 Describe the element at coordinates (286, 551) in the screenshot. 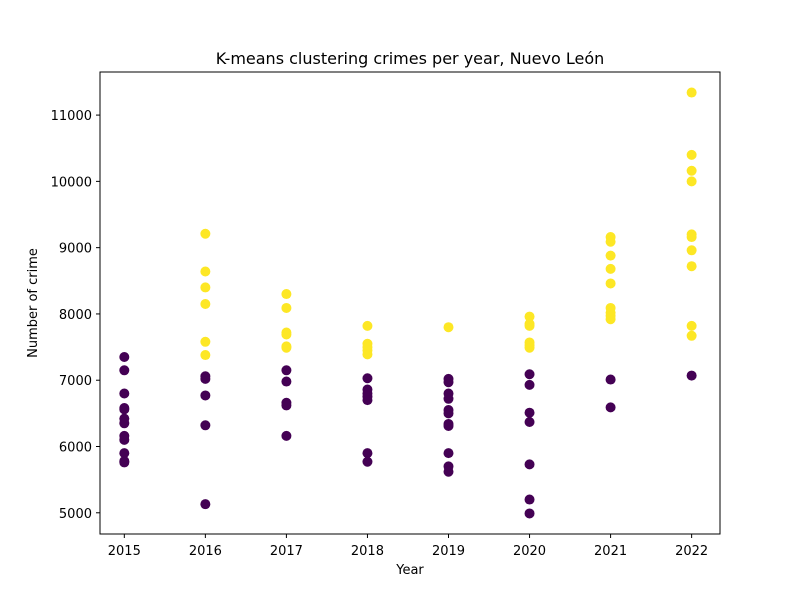

I see `x-tick-label: 2017` at that location.